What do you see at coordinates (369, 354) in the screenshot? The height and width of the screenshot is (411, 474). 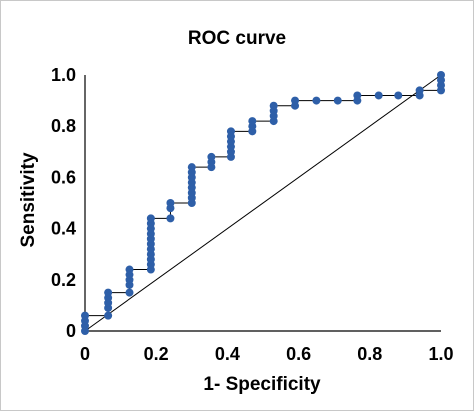 I see `x-tick-label: 0.8` at bounding box center [369, 354].